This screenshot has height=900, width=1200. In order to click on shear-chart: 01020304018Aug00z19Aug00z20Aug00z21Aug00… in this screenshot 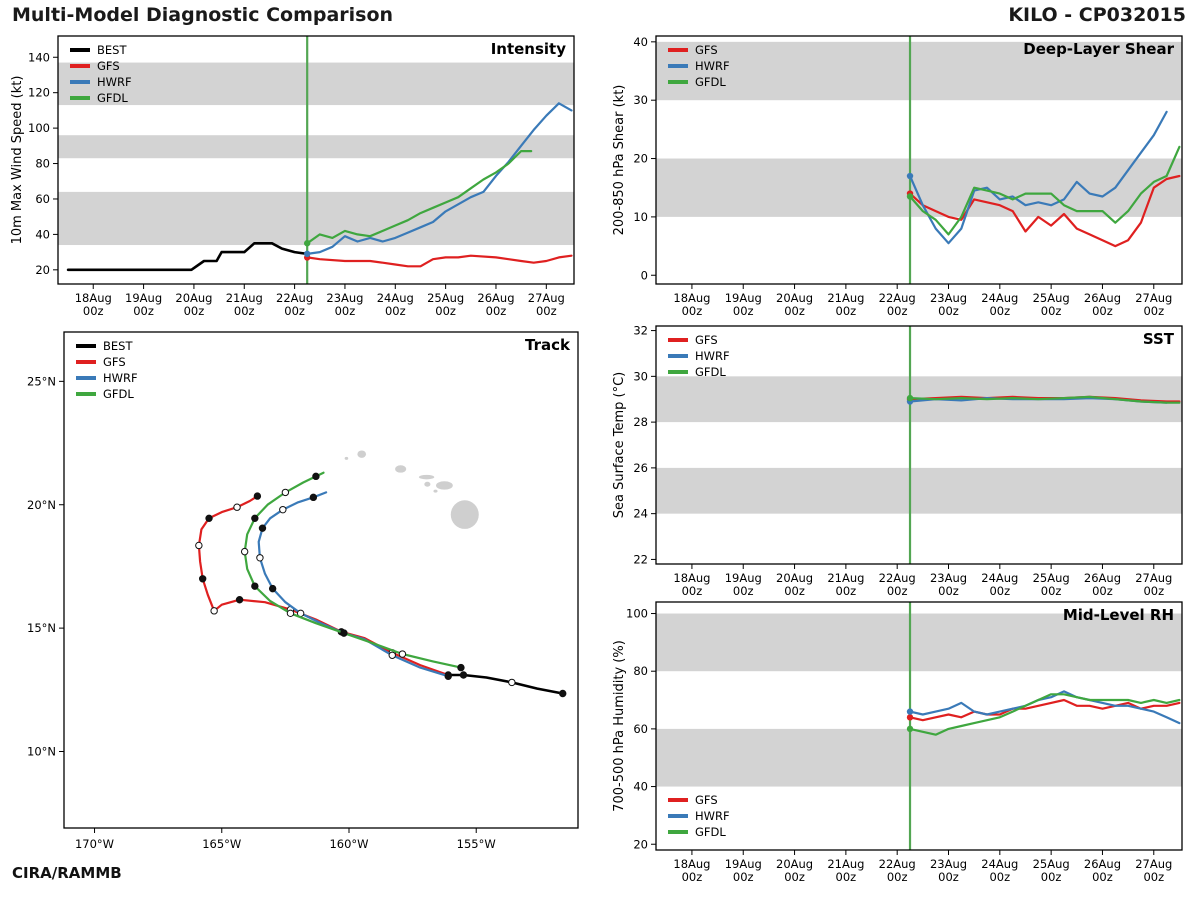, I will do `click(897, 176)`.